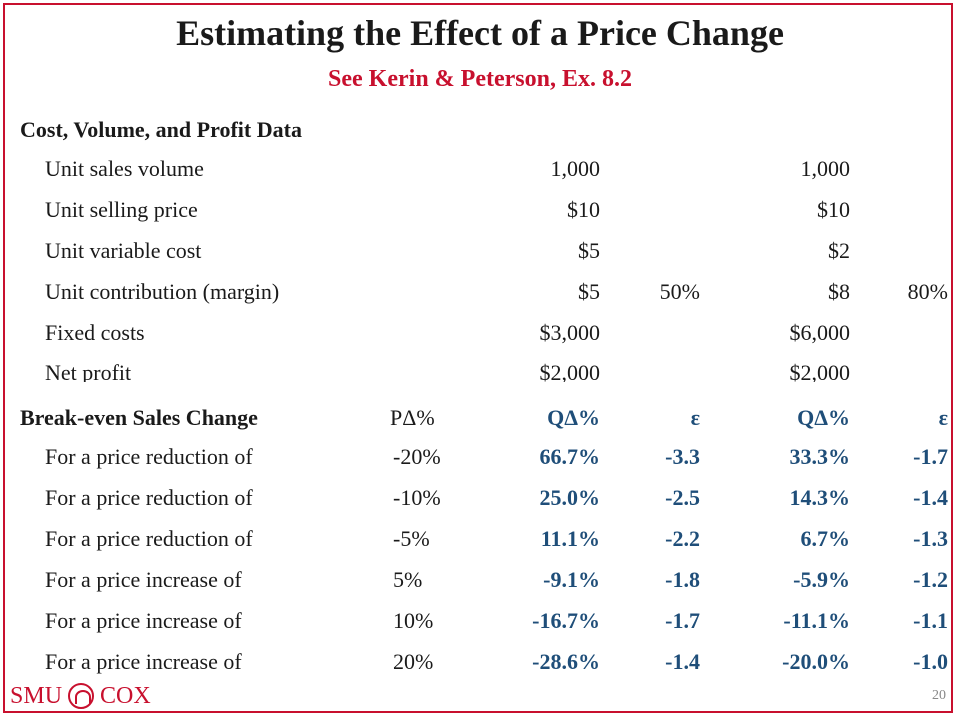  What do you see at coordinates (36, 695) in the screenshot?
I see `logo-text-smu: SMU` at bounding box center [36, 695].